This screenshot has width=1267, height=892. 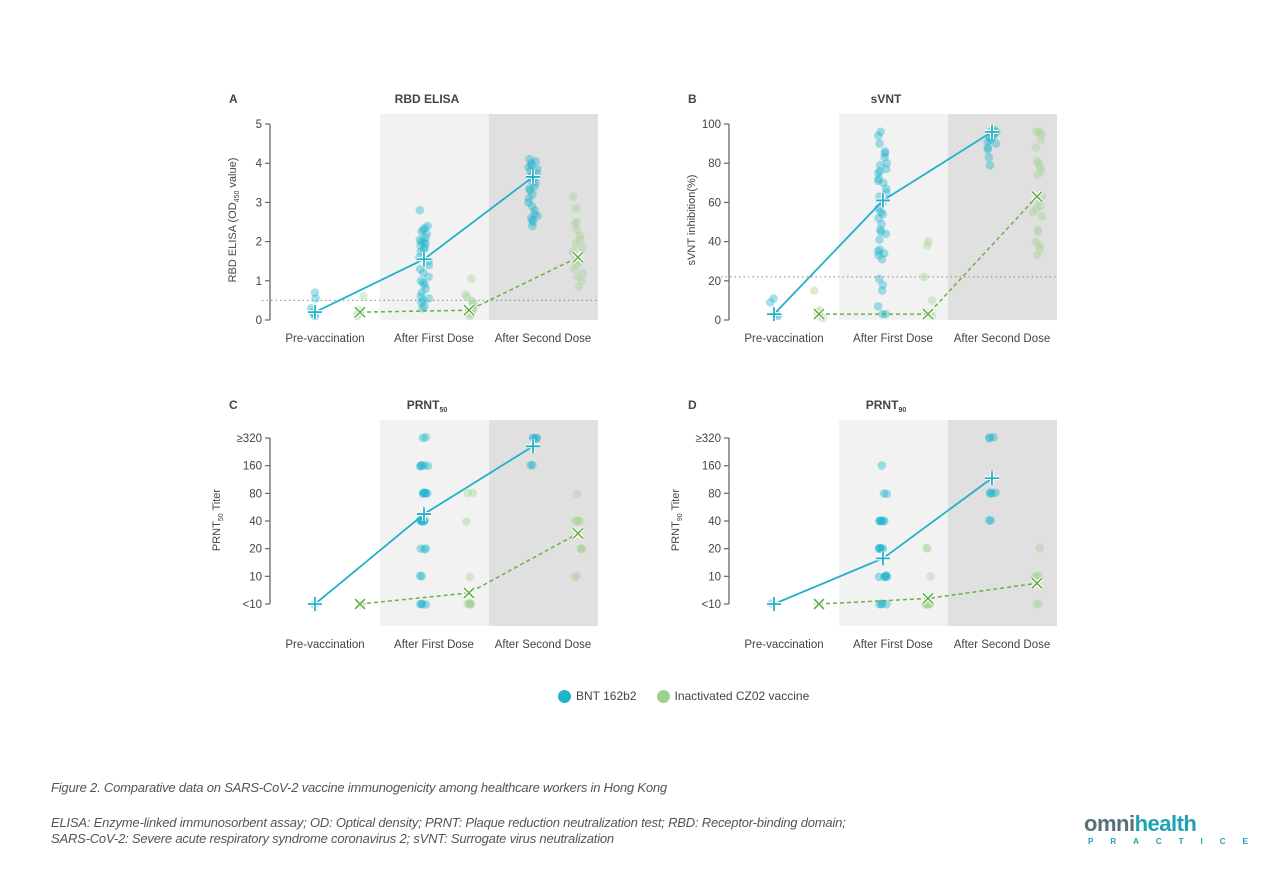 I want to click on y-tick-label: 80, so click(x=255, y=494).